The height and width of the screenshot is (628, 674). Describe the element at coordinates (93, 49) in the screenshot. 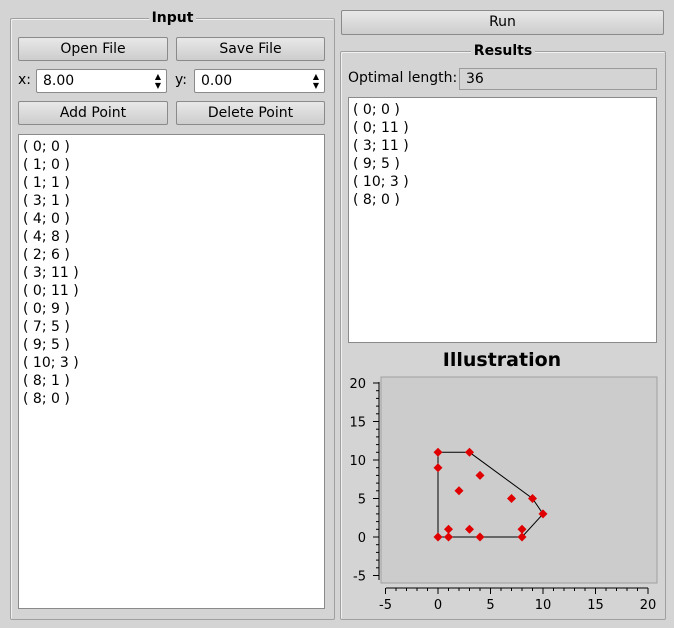

I see `open-file-button: Open File` at that location.